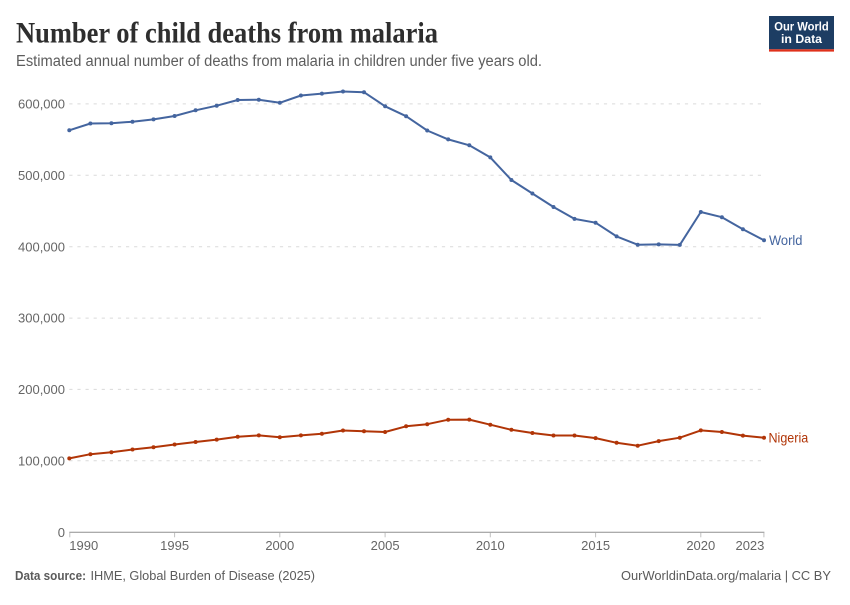 The height and width of the screenshot is (605, 850). Describe the element at coordinates (726, 575) in the screenshot. I see `svg-text:OurWorldinData.org/malaria | C: OurWorldinData.org/malaria | CC BY` at that location.